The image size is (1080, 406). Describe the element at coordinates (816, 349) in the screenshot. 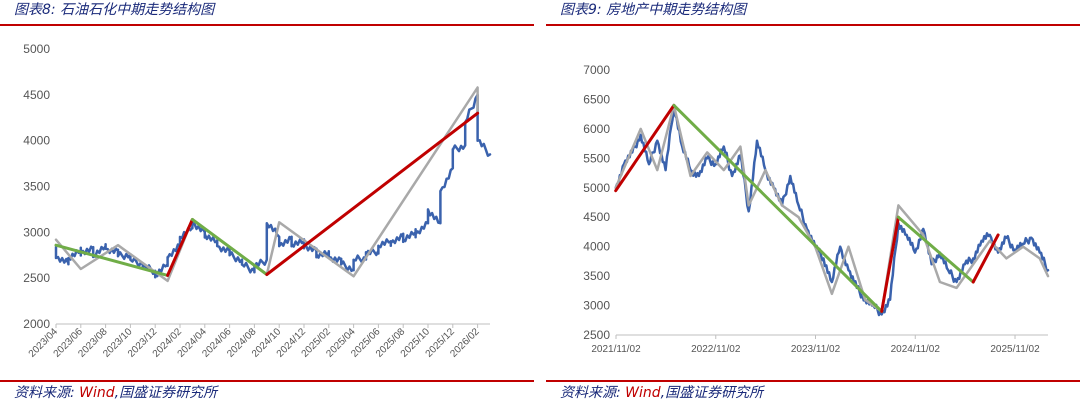

I see `x-tick-label: 2023/11/02` at that location.